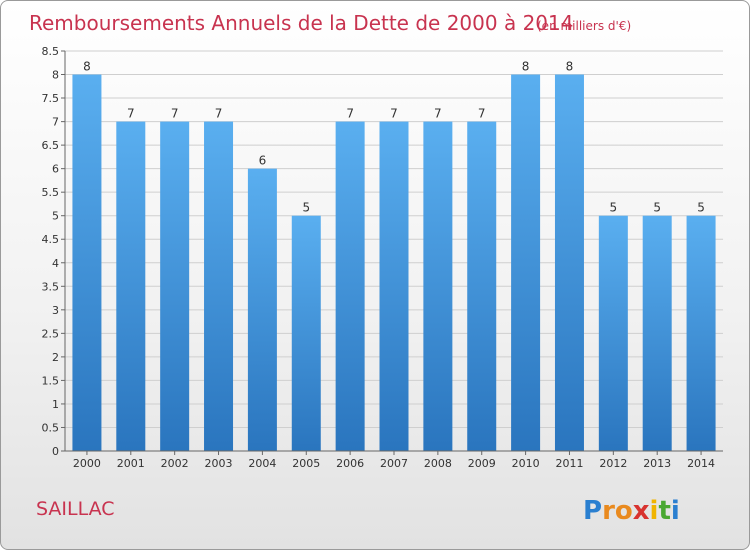  Describe the element at coordinates (641, 511) in the screenshot. I see `logo-letter: x` at that location.